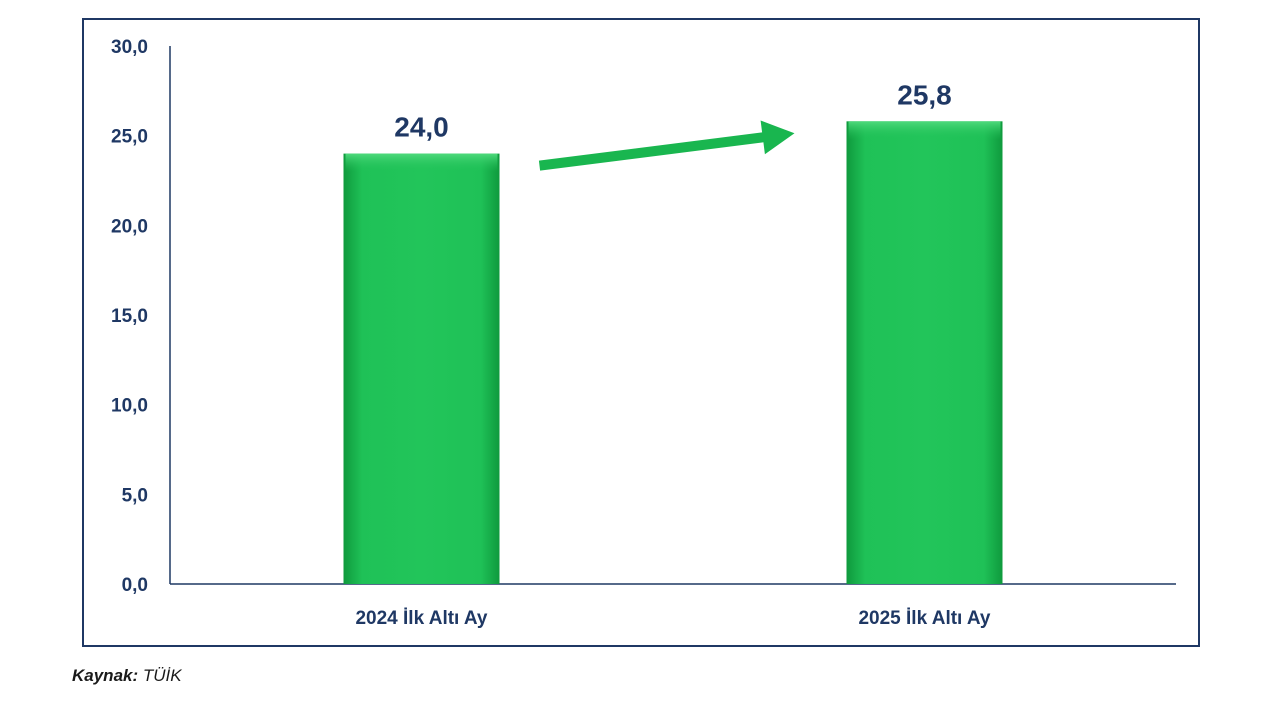 The image size is (1280, 720). Describe the element at coordinates (673, 110) in the screenshot. I see `data-labels: 24,0 25,8` at that location.